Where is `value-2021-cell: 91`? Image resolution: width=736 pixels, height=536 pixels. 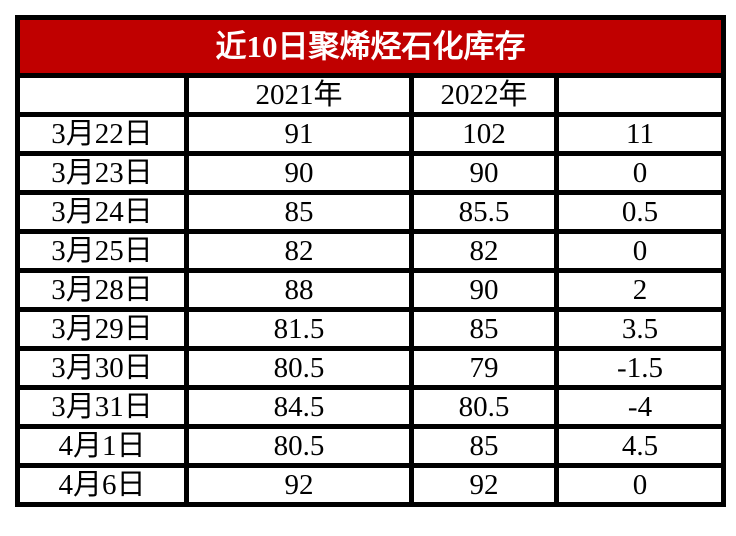
value-2021-cell: 91 is located at coordinates (299, 134).